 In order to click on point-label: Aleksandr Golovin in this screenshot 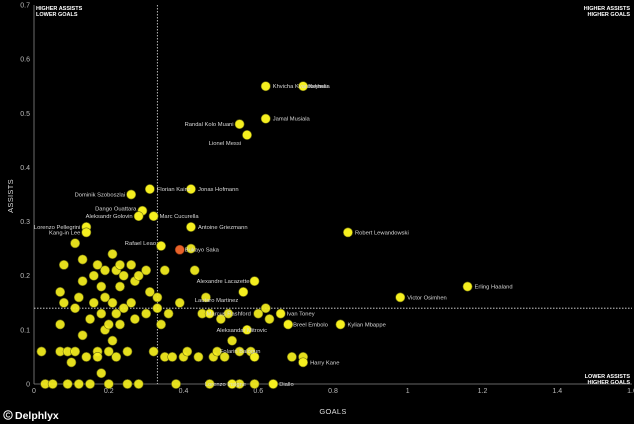, I will do `click(109, 217)`.